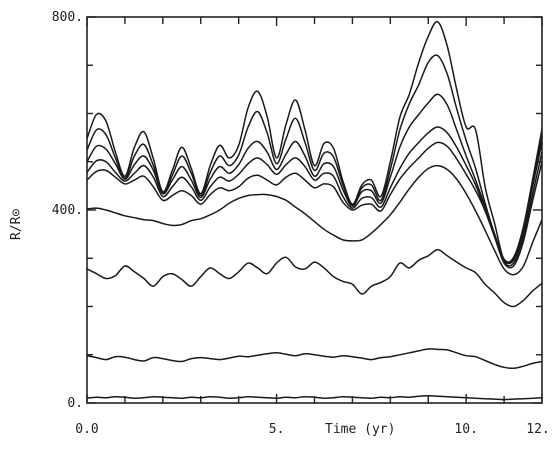 Image resolution: width=560 pixels, height=449 pixels. I want to click on x-tick-label: 5., so click(277, 429).